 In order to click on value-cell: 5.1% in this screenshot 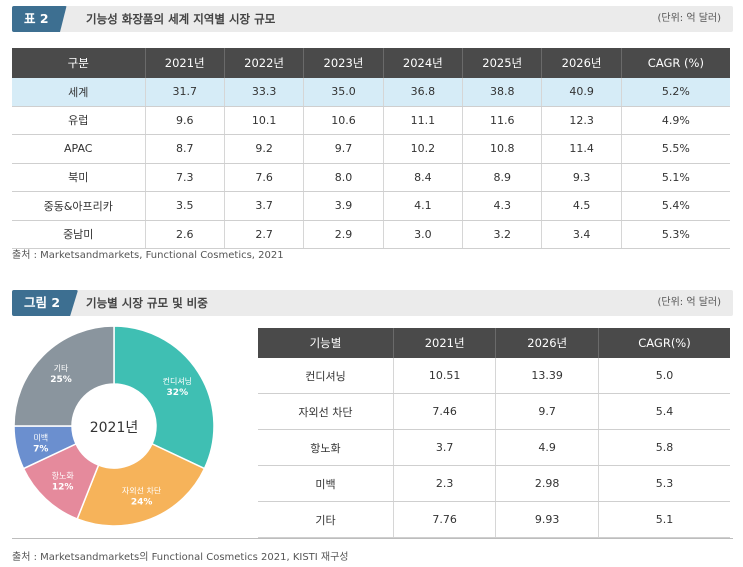, I will do `click(675, 177)`.